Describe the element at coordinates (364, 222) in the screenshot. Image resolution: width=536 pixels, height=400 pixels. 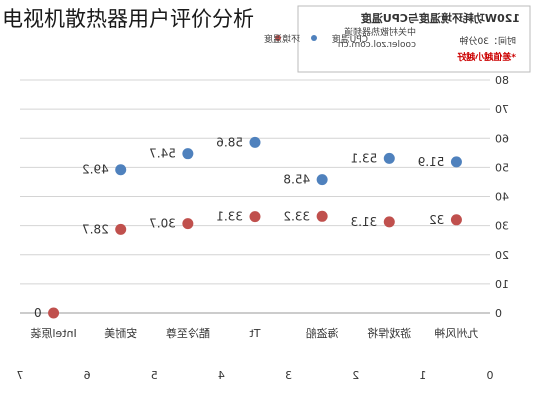
I see `data-label: 31.3` at that location.